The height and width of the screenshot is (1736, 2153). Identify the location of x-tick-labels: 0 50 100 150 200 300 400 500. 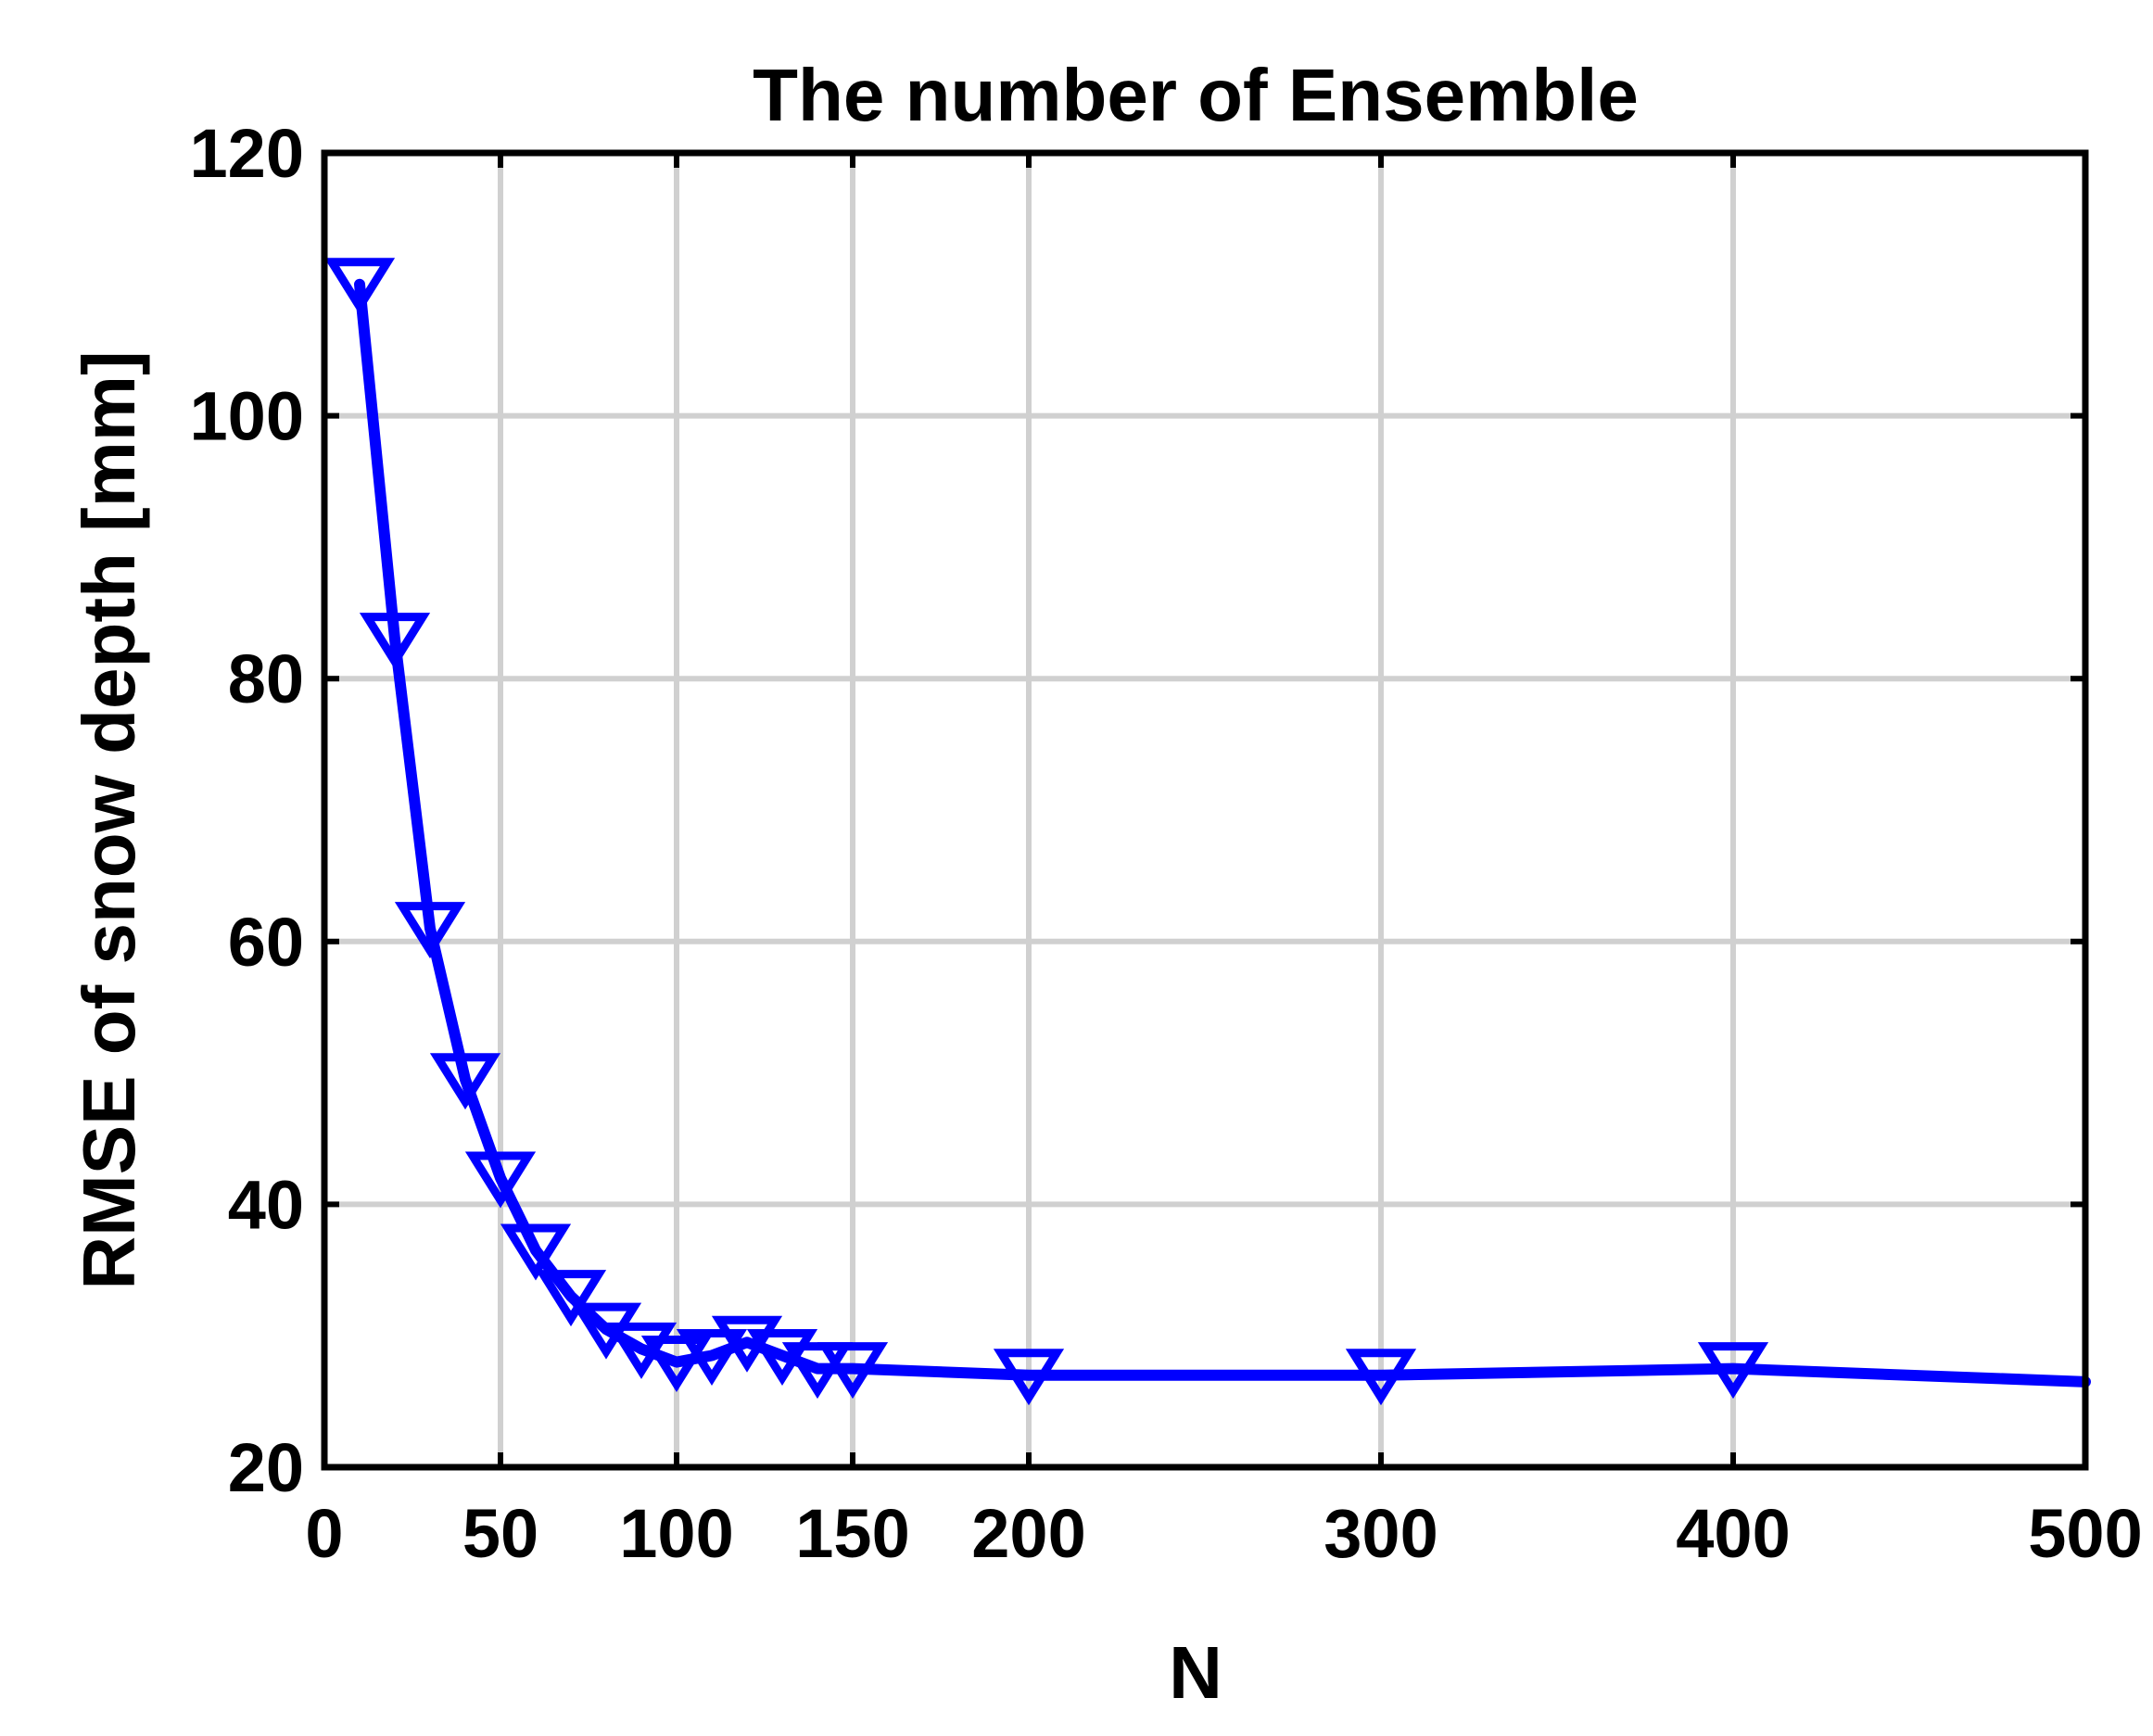
(1223, 1533).